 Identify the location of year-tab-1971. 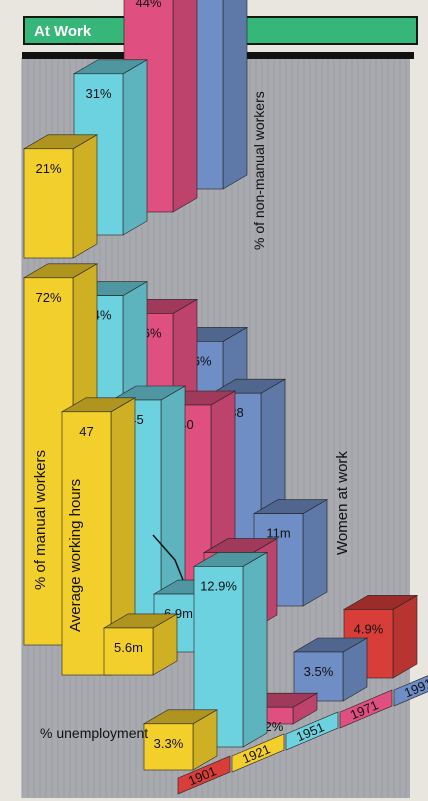
(366, 709).